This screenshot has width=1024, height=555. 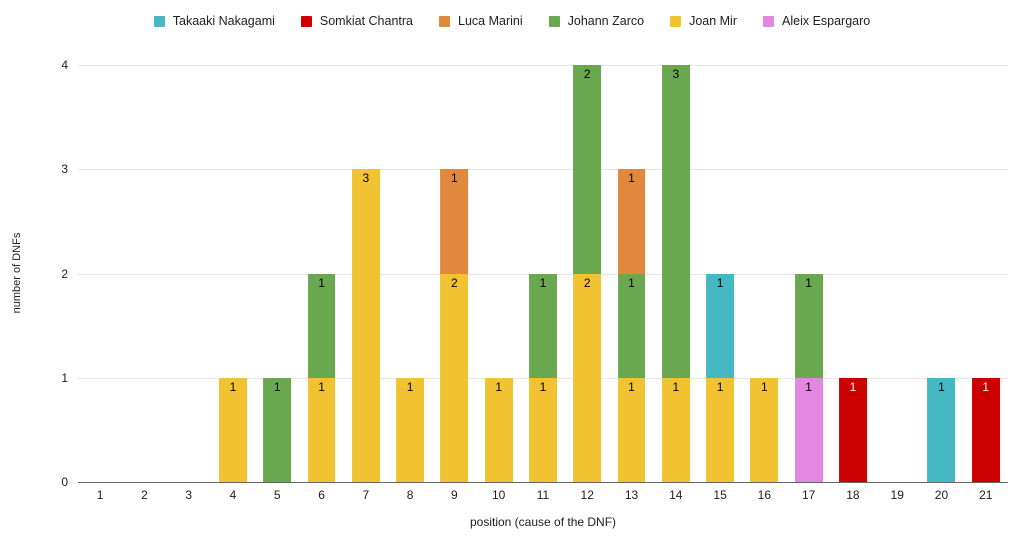 I want to click on legend-label: Aleix Espargaro, so click(x=826, y=21).